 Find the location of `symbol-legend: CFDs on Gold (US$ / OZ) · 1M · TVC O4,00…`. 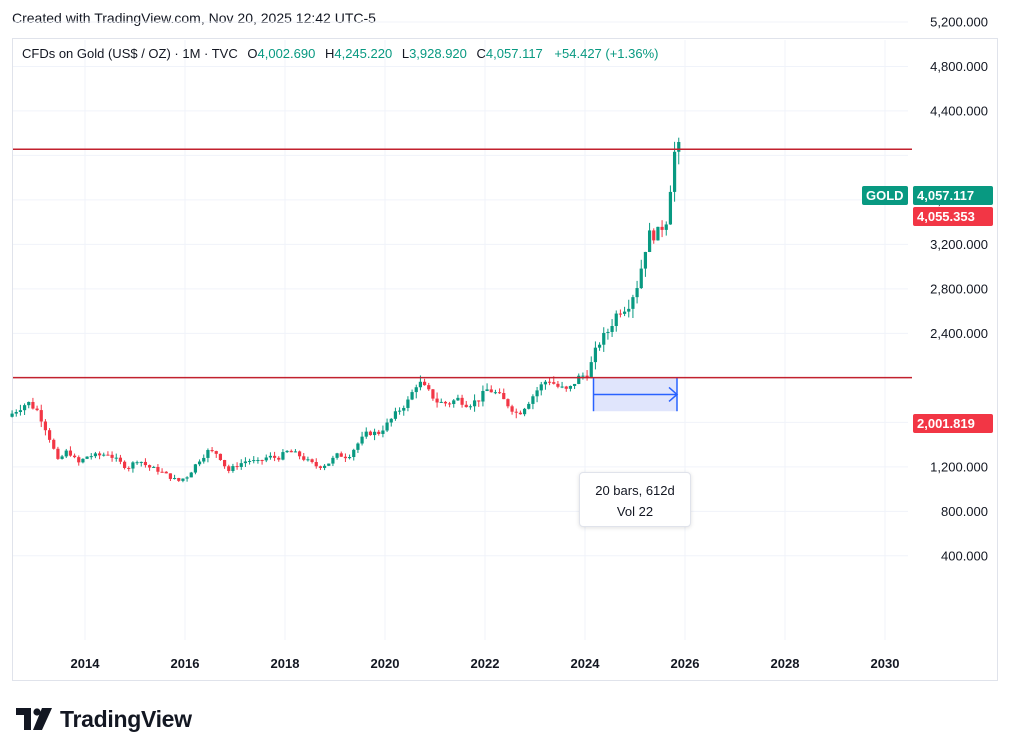

symbol-legend: CFDs on Gold (US$ / OZ) · 1M · TVC O4,00… is located at coordinates (340, 53).